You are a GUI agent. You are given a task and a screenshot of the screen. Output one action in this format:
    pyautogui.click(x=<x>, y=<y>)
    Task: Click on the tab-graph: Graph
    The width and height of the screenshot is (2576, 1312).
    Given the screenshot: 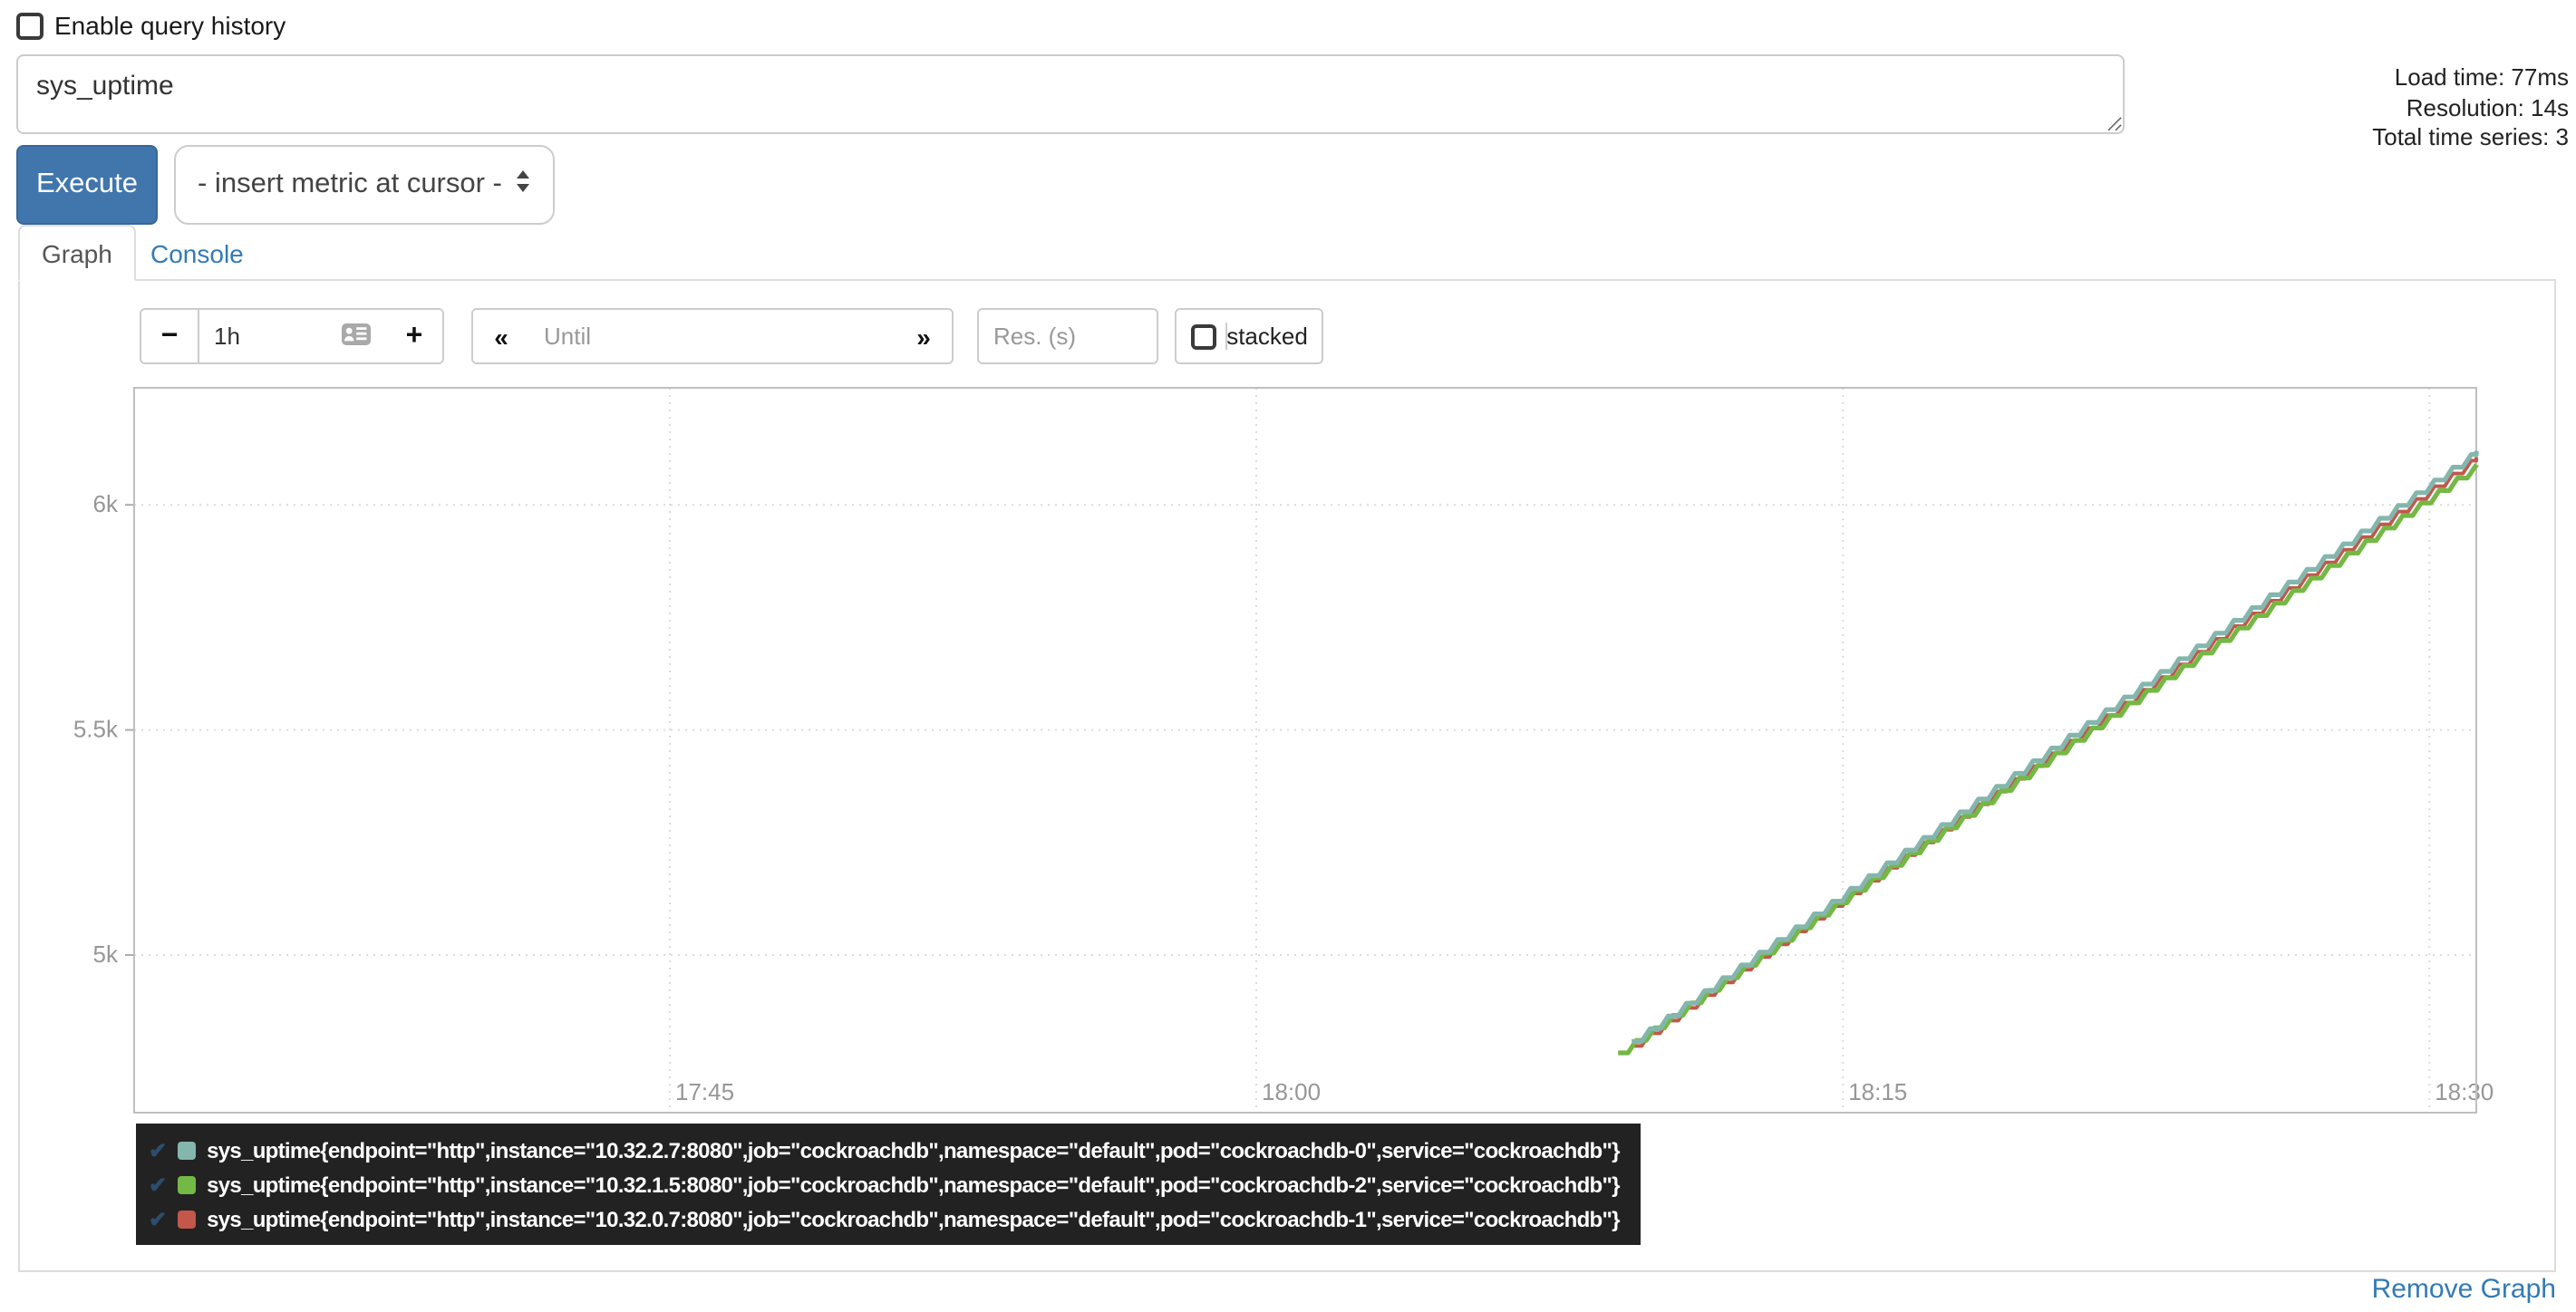 What is the action you would take?
    pyautogui.click(x=77, y=253)
    